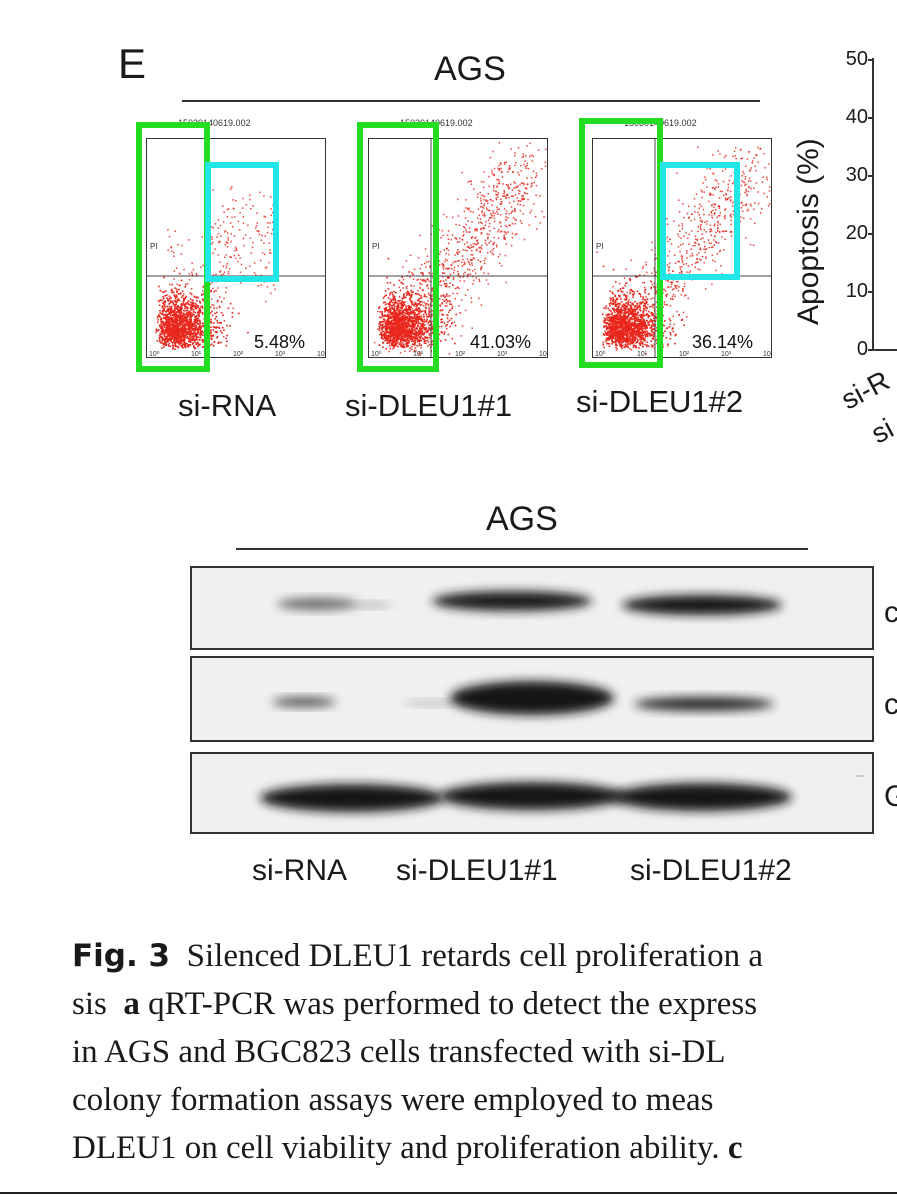 The height and width of the screenshot is (1200, 897). I want to click on x-tick-label: 10³, so click(502, 354).